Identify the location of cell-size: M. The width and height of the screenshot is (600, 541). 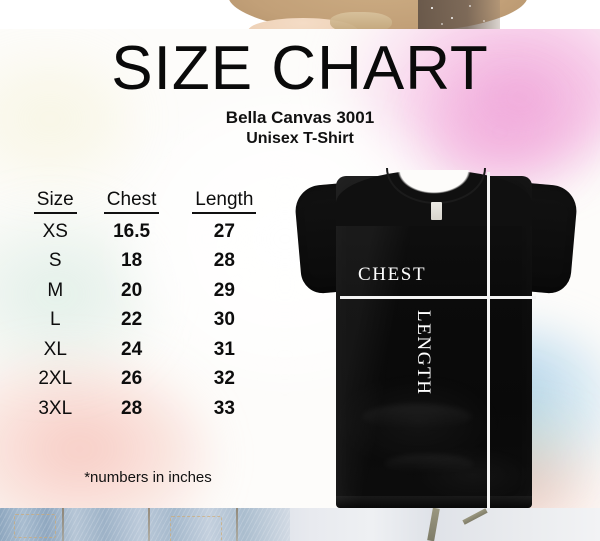
(55, 290).